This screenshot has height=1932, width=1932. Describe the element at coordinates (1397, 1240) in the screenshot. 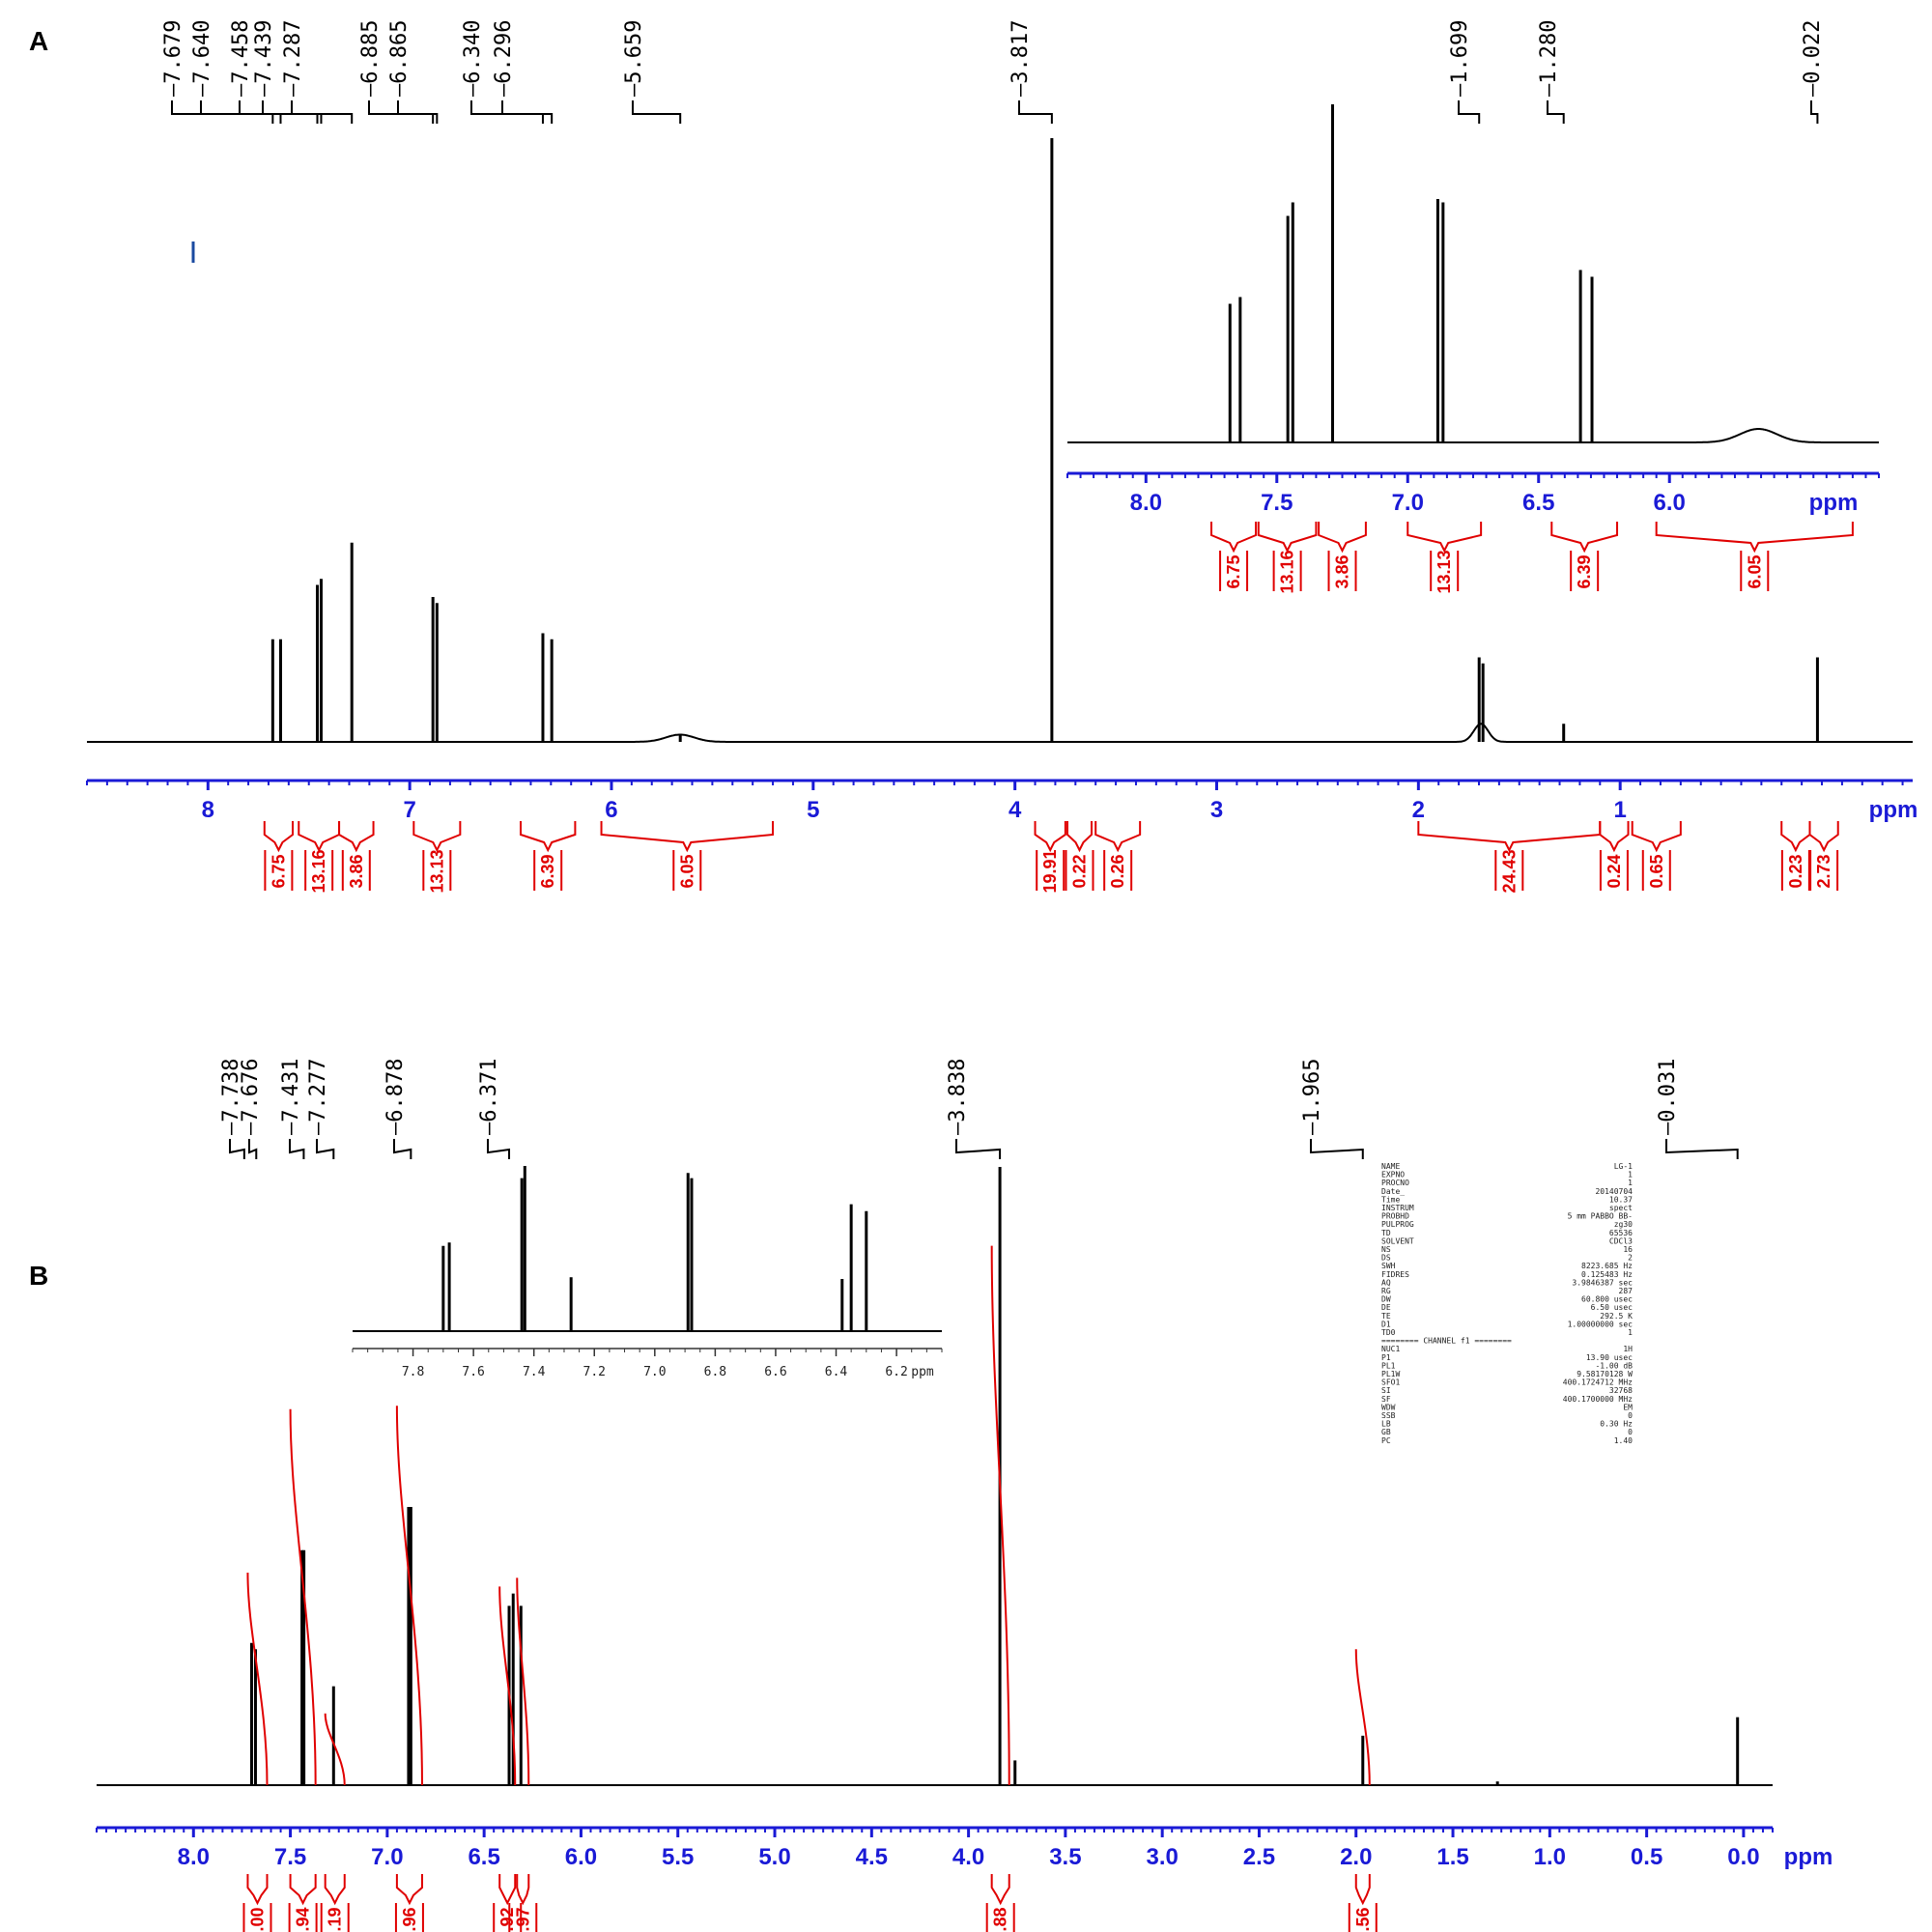

I see `acquisition-parameter-name: SOLVENT` at that location.